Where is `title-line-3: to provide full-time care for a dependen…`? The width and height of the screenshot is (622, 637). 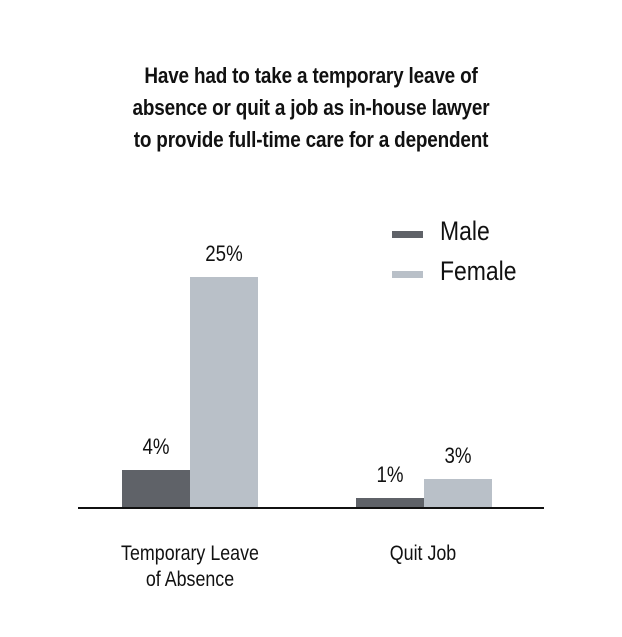 title-line-3: to provide full-time care for a dependen… is located at coordinates (311, 139).